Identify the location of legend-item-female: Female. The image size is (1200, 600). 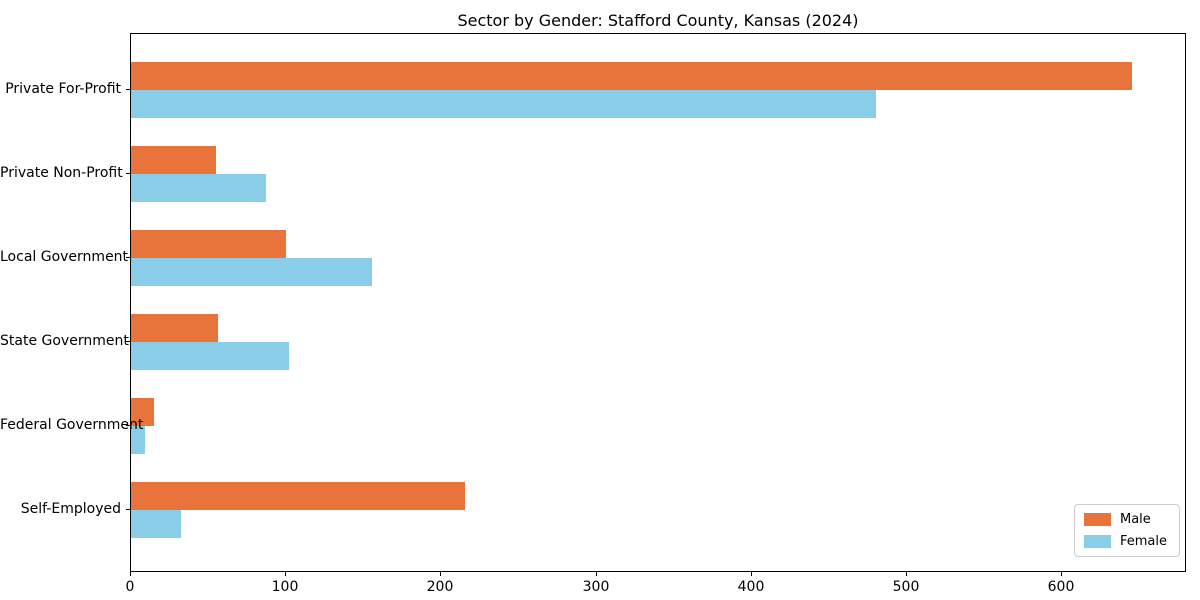
(1125, 541).